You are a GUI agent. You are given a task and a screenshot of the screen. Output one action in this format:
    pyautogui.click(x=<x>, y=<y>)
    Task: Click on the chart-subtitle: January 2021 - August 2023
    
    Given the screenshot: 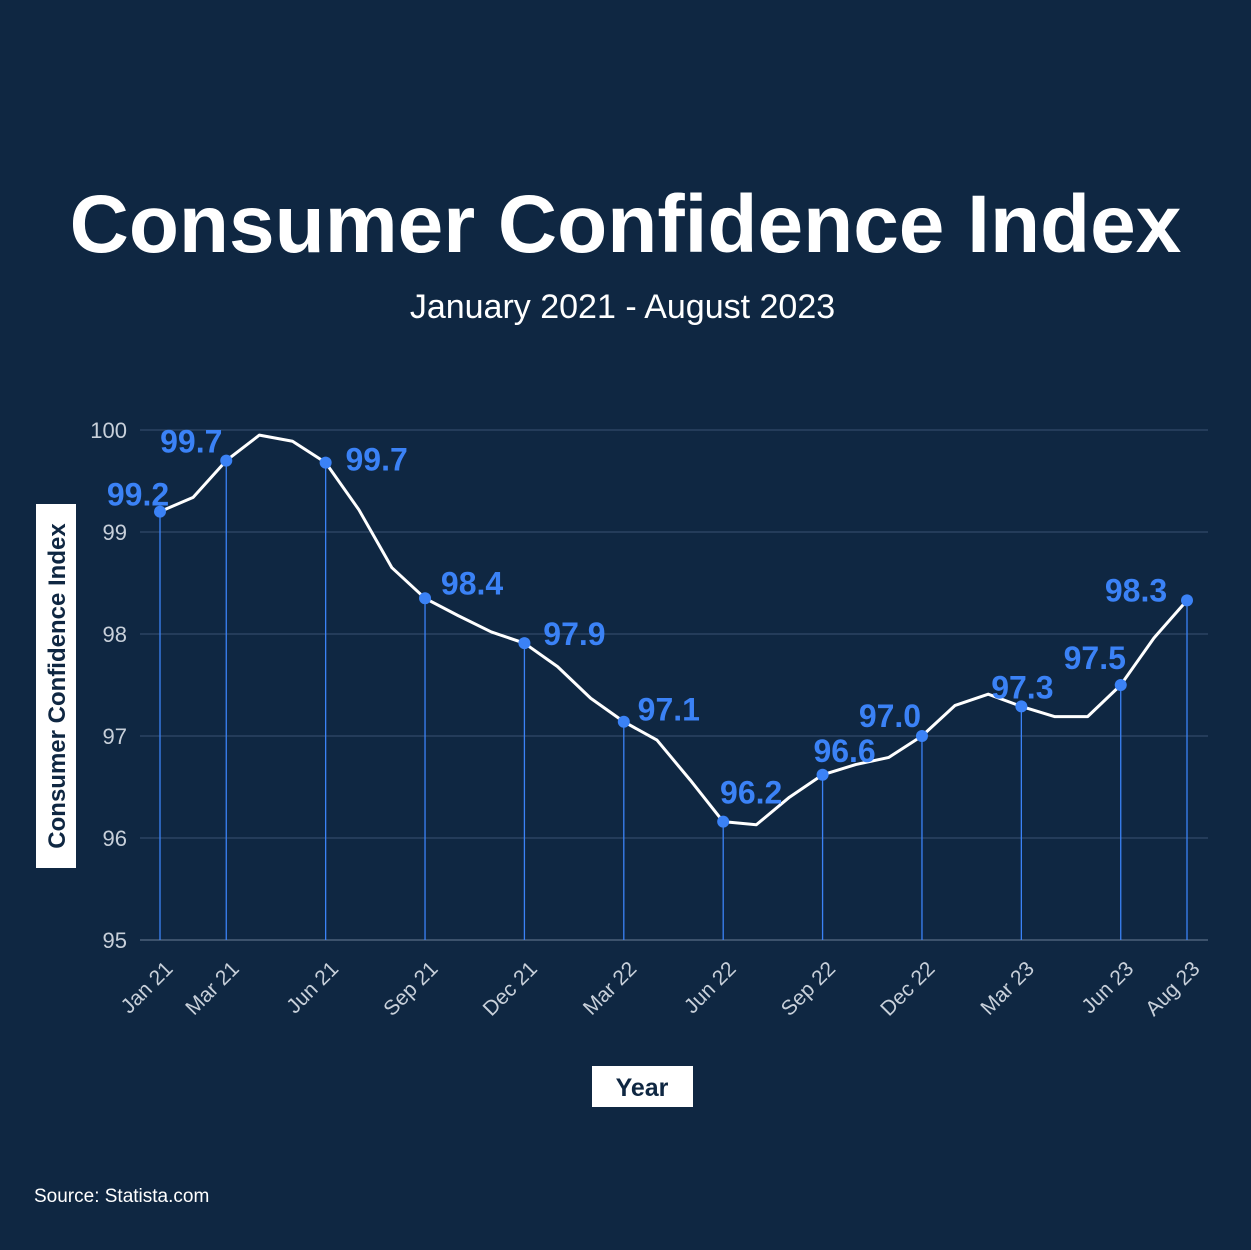 What is the action you would take?
    pyautogui.click(x=622, y=307)
    